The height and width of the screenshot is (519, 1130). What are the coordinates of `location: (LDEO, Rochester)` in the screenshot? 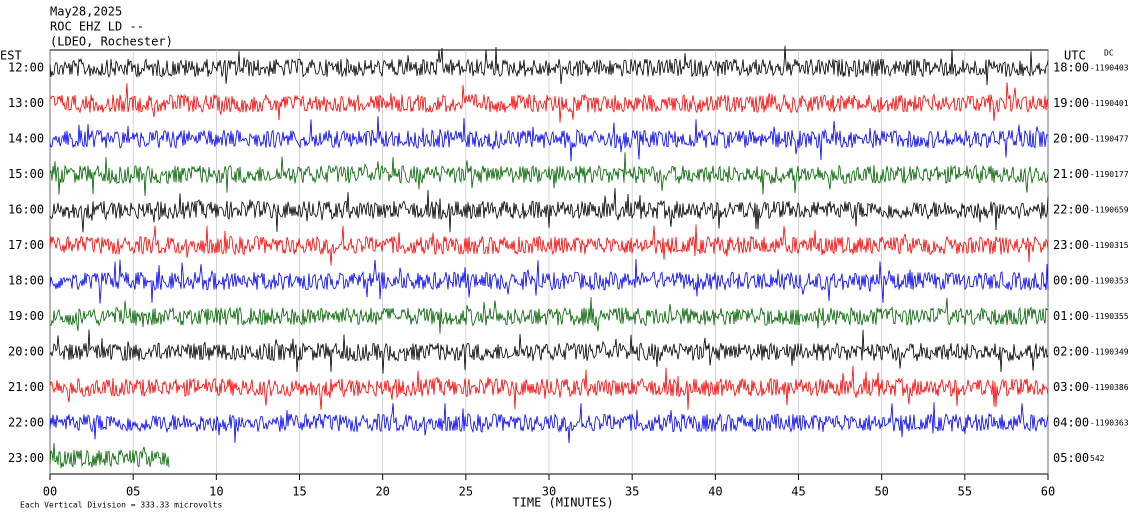 It's located at (111, 42).